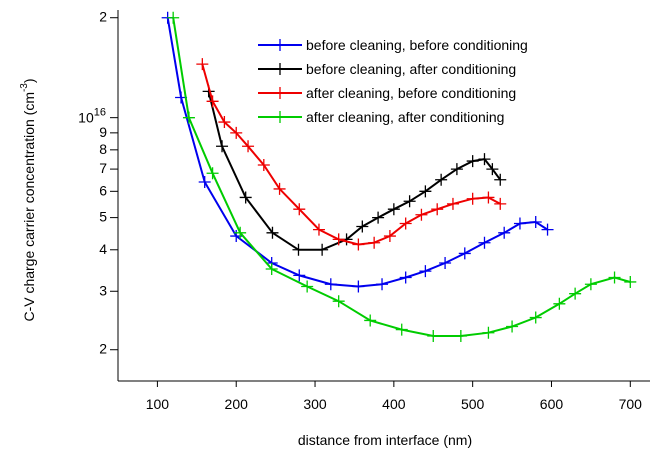 The width and height of the screenshot is (670, 460). Describe the element at coordinates (473, 404) in the screenshot. I see `x-tick-label: 500` at that location.